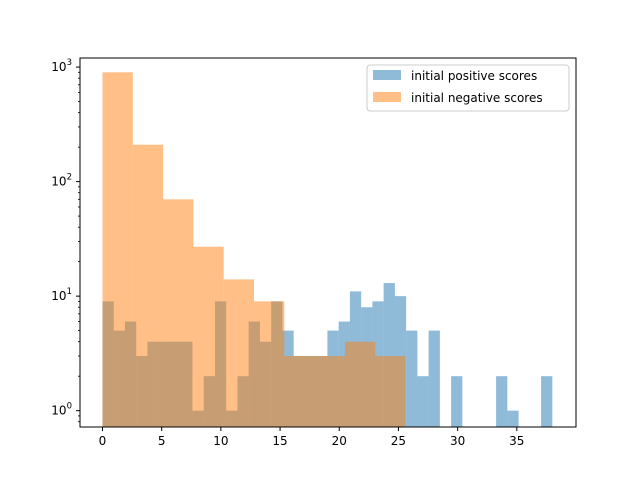 This screenshot has width=640, height=480. What do you see at coordinates (61, 66) in the screenshot?
I see `y-tick-label-1000: 10³` at bounding box center [61, 66].